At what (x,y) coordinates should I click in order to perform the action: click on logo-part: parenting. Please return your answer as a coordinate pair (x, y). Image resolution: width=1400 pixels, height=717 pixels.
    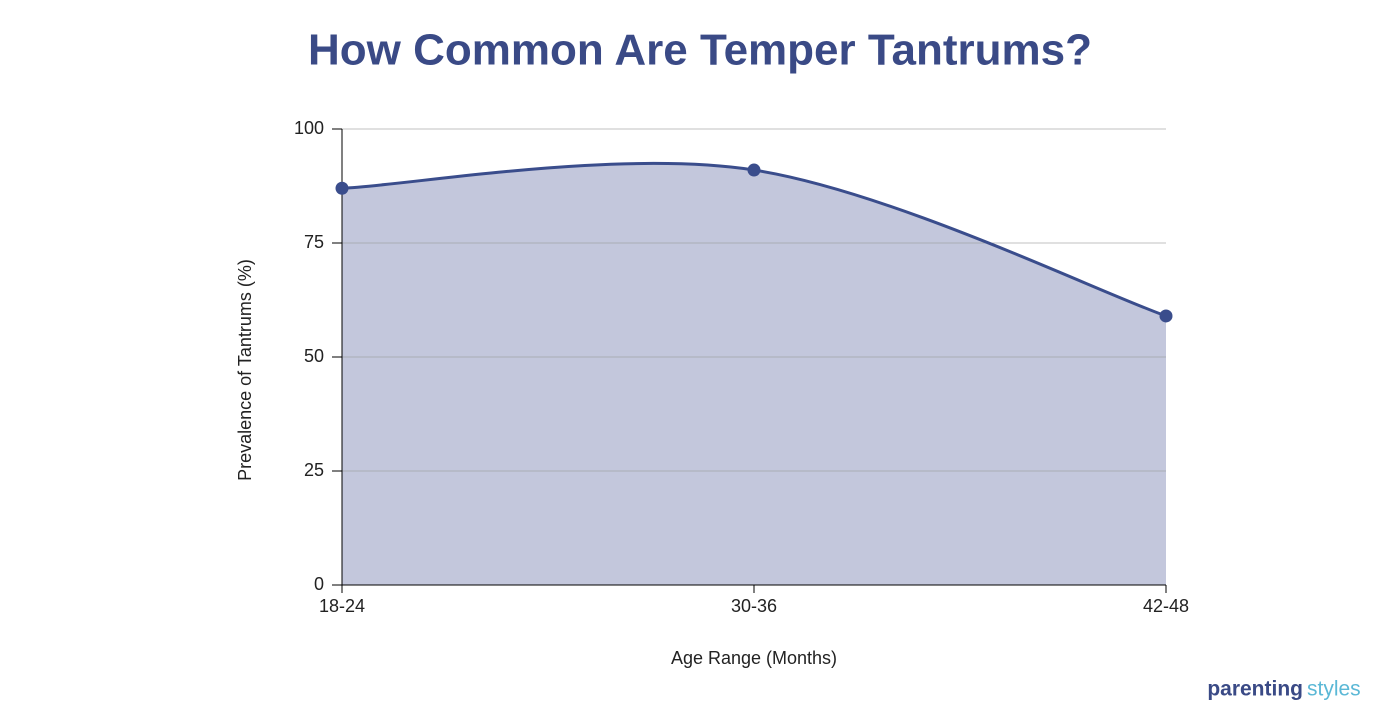
    Looking at the image, I should click on (1255, 689).